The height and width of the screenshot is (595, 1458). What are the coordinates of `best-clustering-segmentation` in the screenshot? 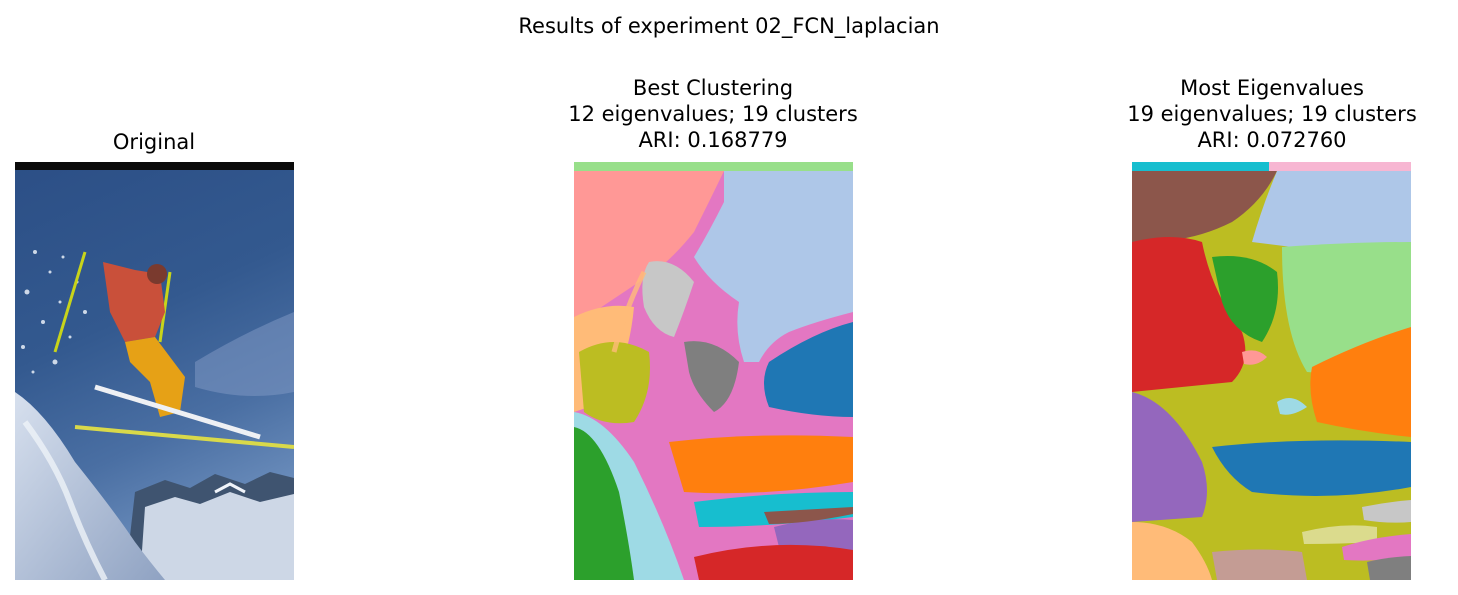 It's located at (713, 371).